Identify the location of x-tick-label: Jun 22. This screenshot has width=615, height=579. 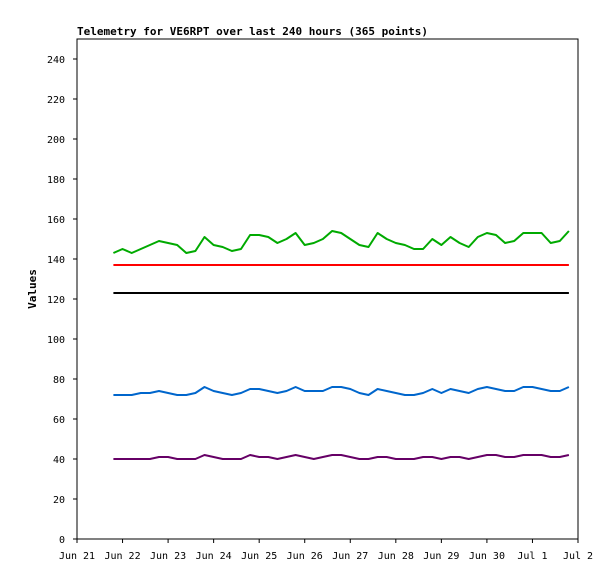
(122, 556).